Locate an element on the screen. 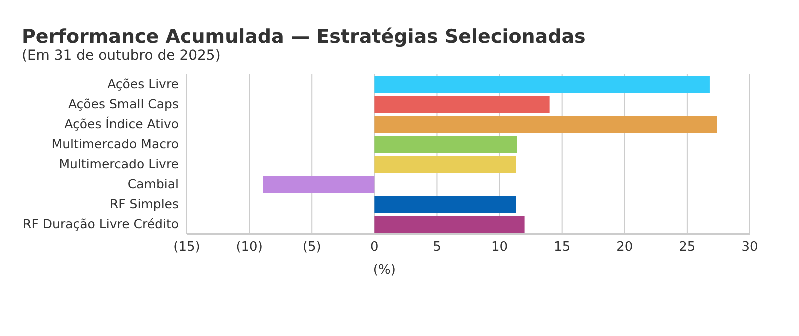 Image resolution: width=799 pixels, height=336 pixels. x-tick-label: 25 is located at coordinates (687, 248).